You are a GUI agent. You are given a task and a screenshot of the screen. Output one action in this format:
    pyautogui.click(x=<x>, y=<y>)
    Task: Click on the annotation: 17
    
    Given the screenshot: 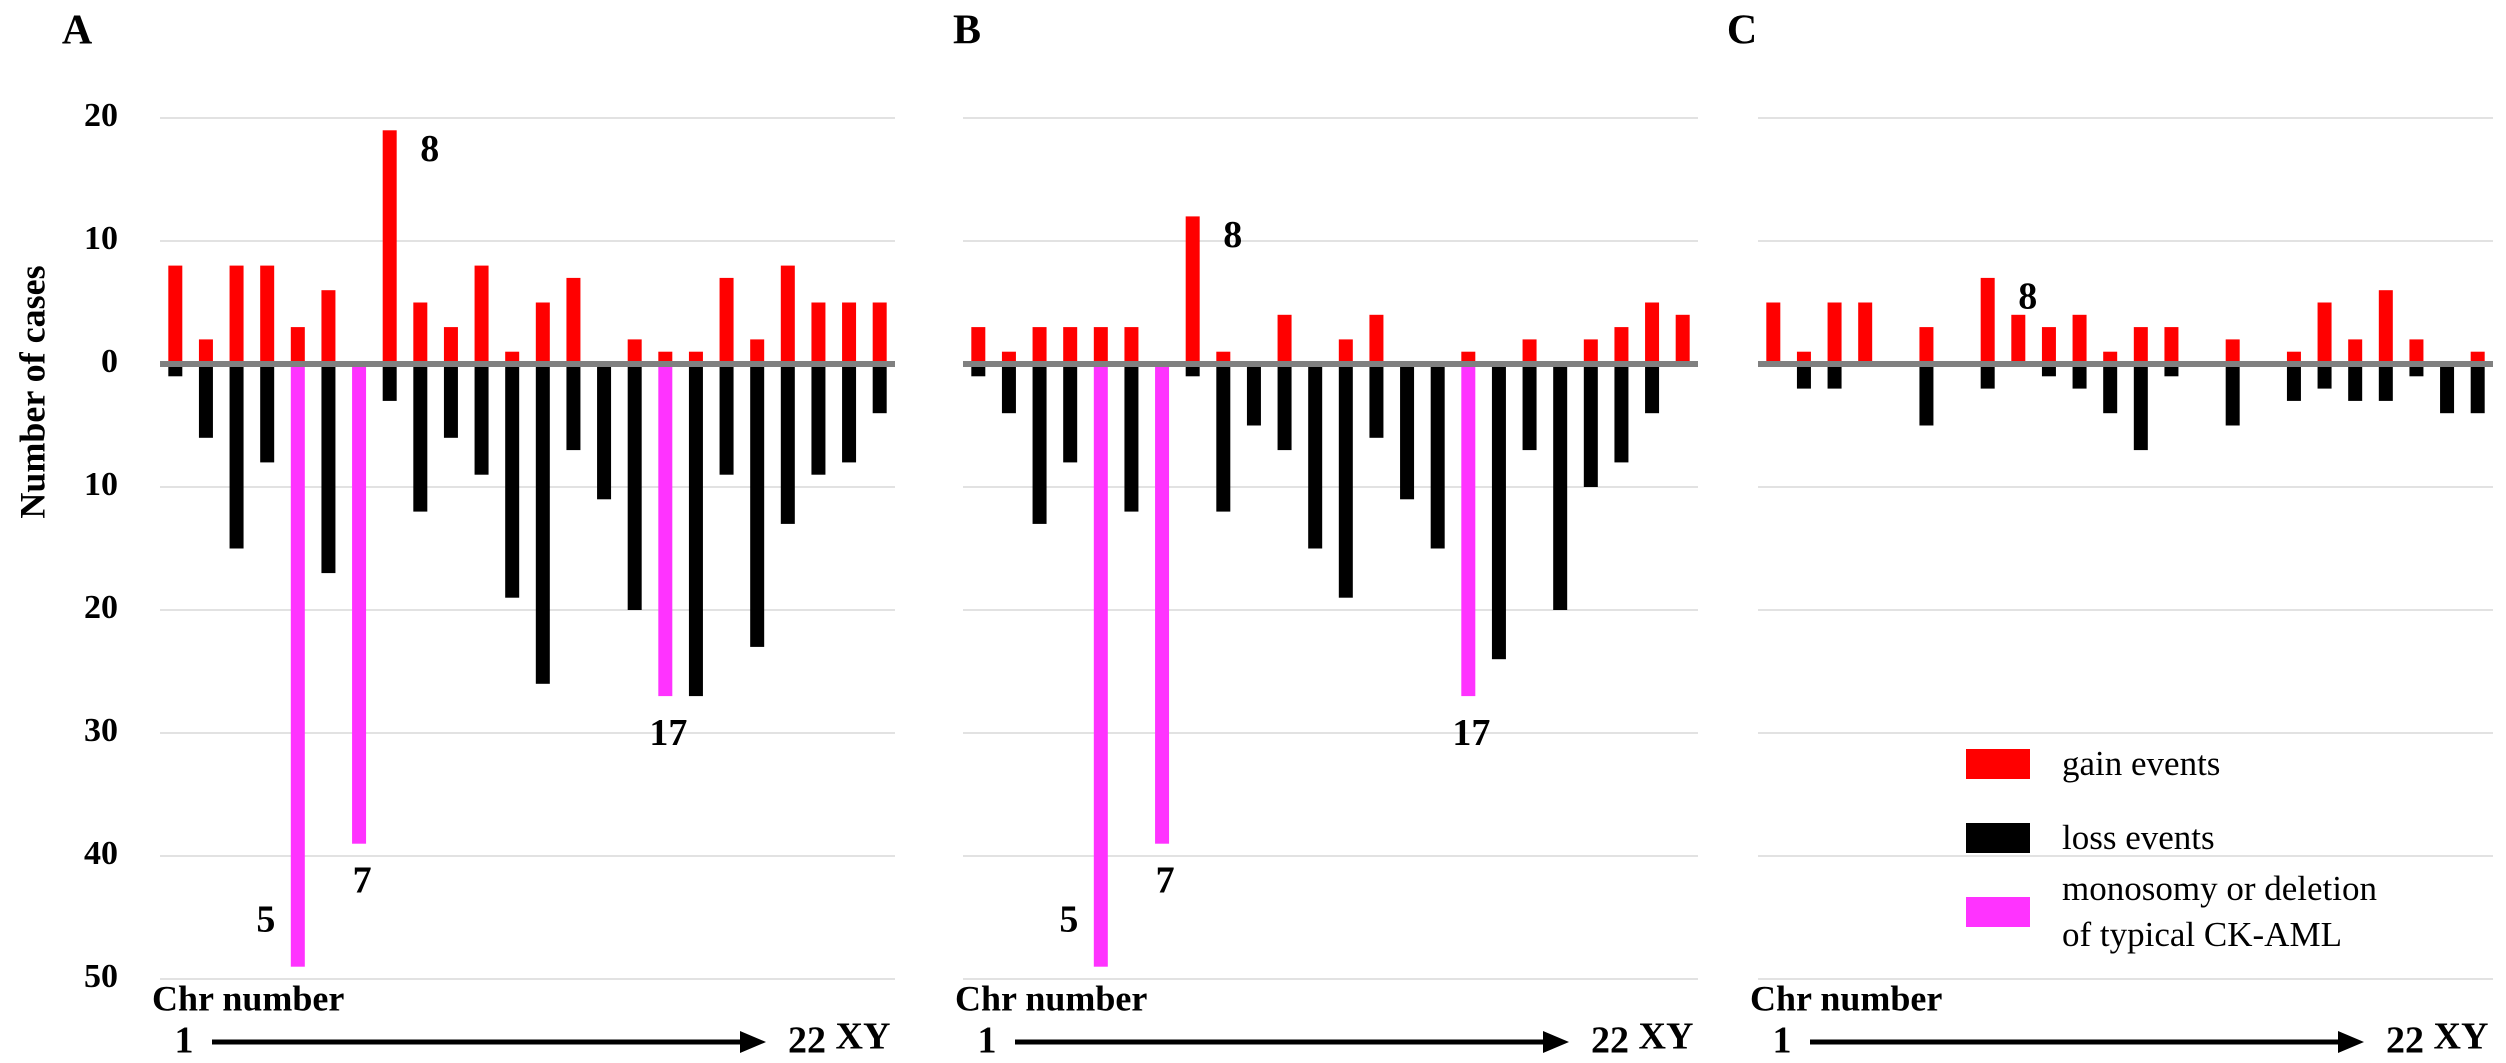 What is the action you would take?
    pyautogui.click(x=668, y=733)
    